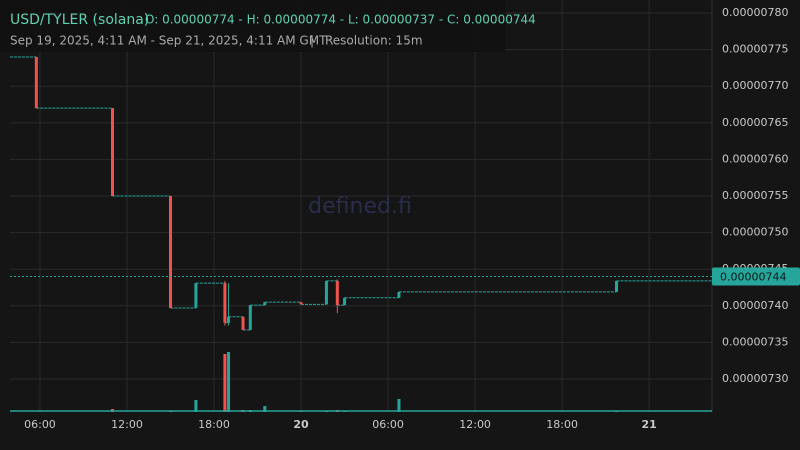 The width and height of the screenshot is (800, 450). Describe the element at coordinates (374, 41) in the screenshot. I see `resolution: Resolution: 15m` at that location.